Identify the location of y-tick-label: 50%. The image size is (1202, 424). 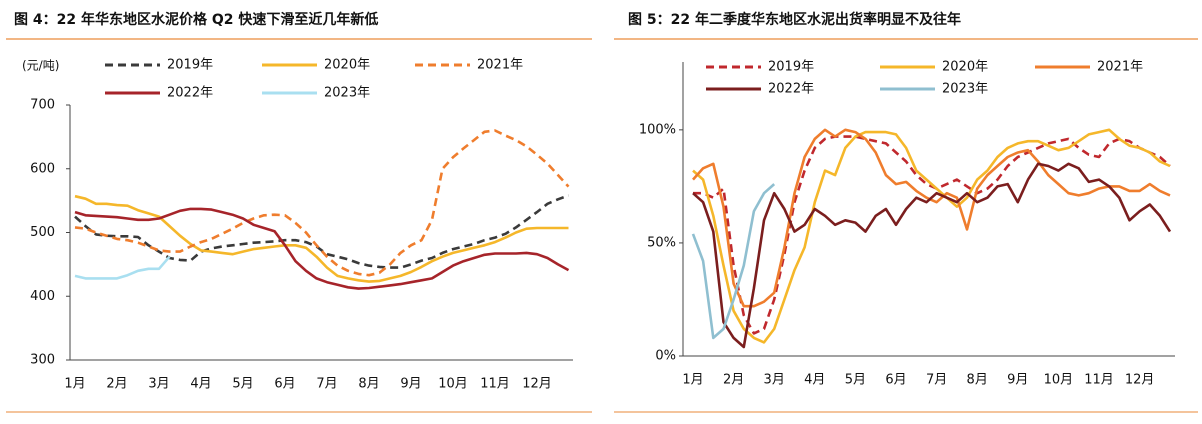
(661, 242).